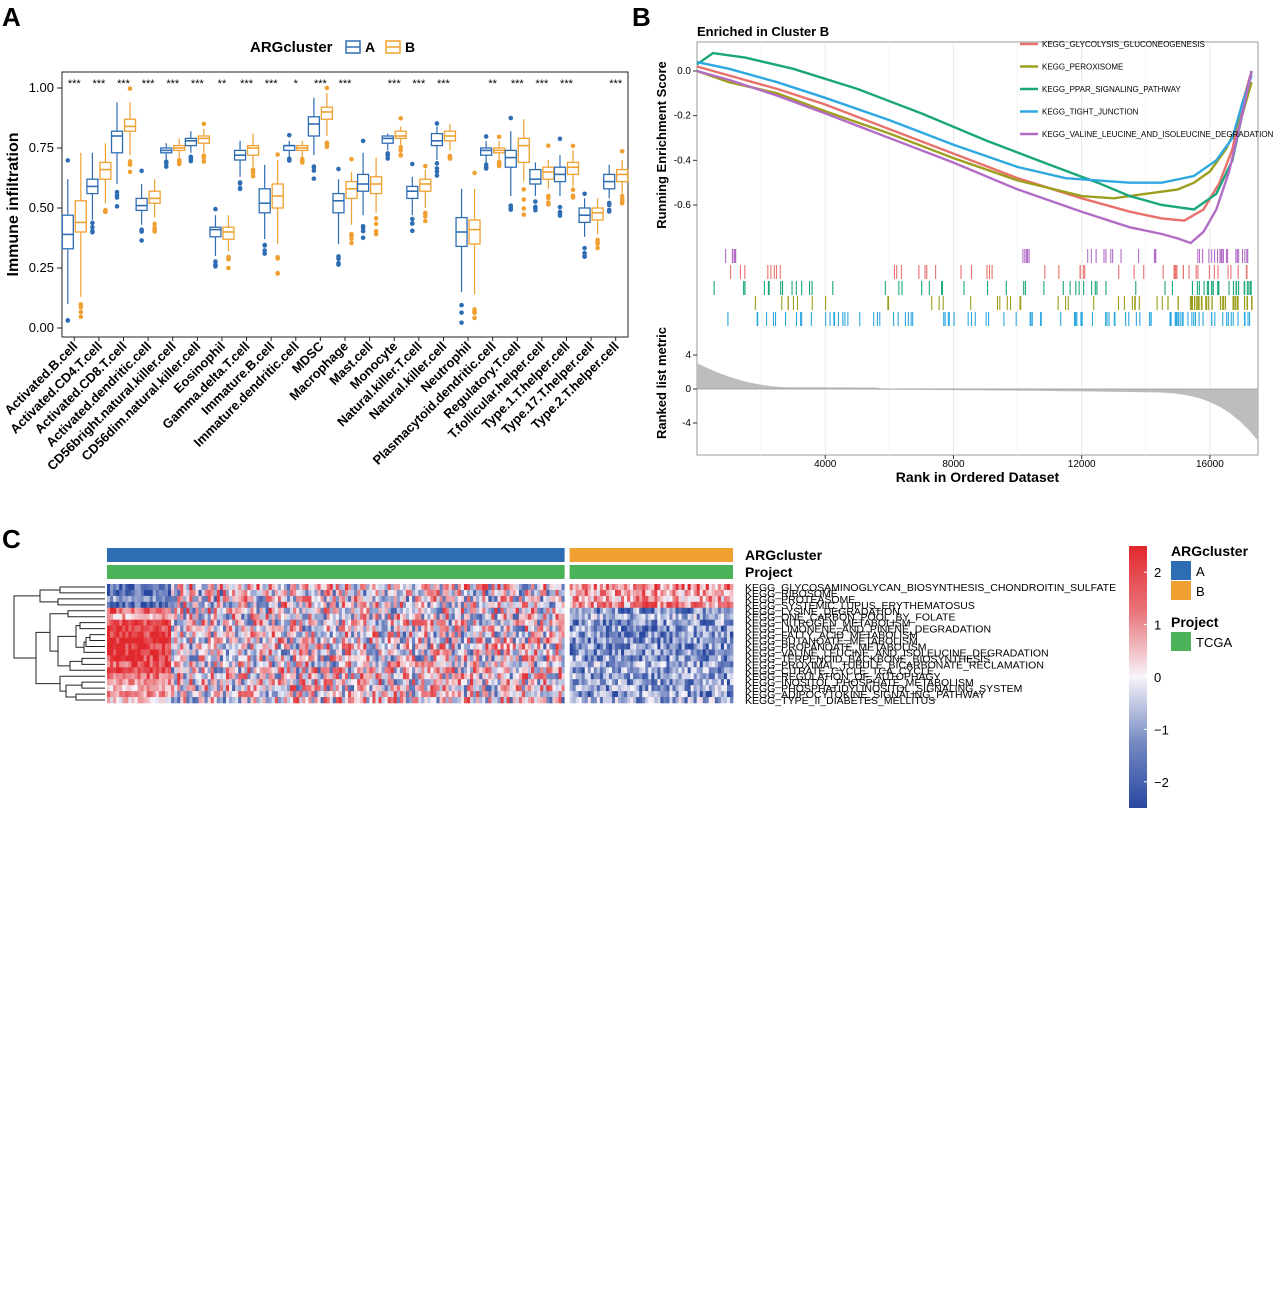 This screenshot has height=1295, width=1280. What do you see at coordinates (835, 648) in the screenshot?
I see `heatmap-row-label: KEGG_PROPANOATE_METABOLISM` at bounding box center [835, 648].